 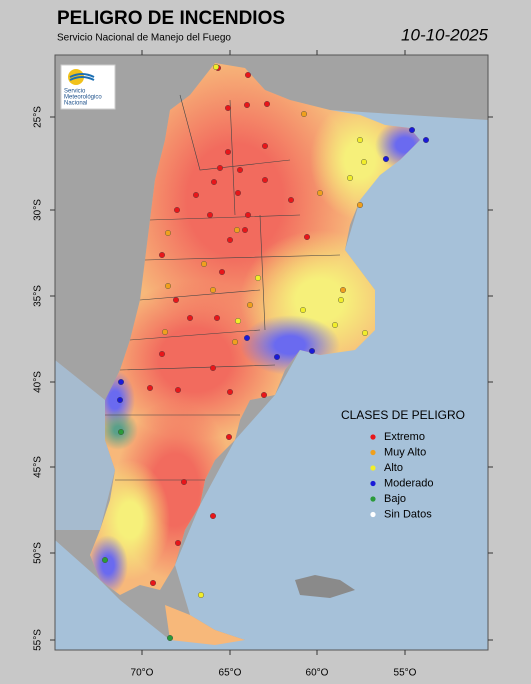 What do you see at coordinates (38, 467) in the screenshot?
I see `lat-label: 45°S` at bounding box center [38, 467].